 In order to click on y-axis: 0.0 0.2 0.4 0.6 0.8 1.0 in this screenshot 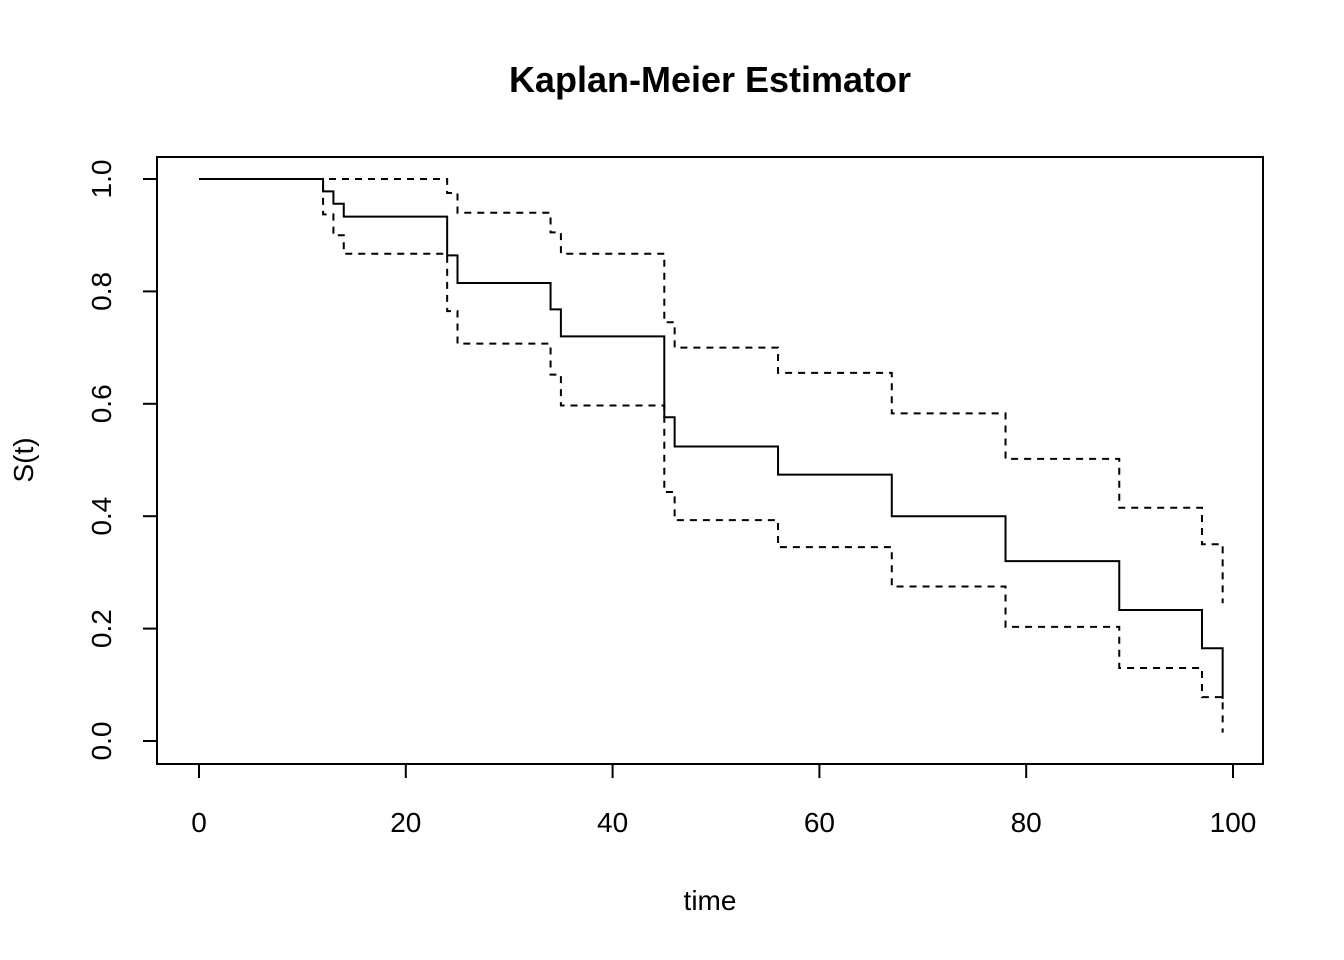, I will do `click(122, 460)`.